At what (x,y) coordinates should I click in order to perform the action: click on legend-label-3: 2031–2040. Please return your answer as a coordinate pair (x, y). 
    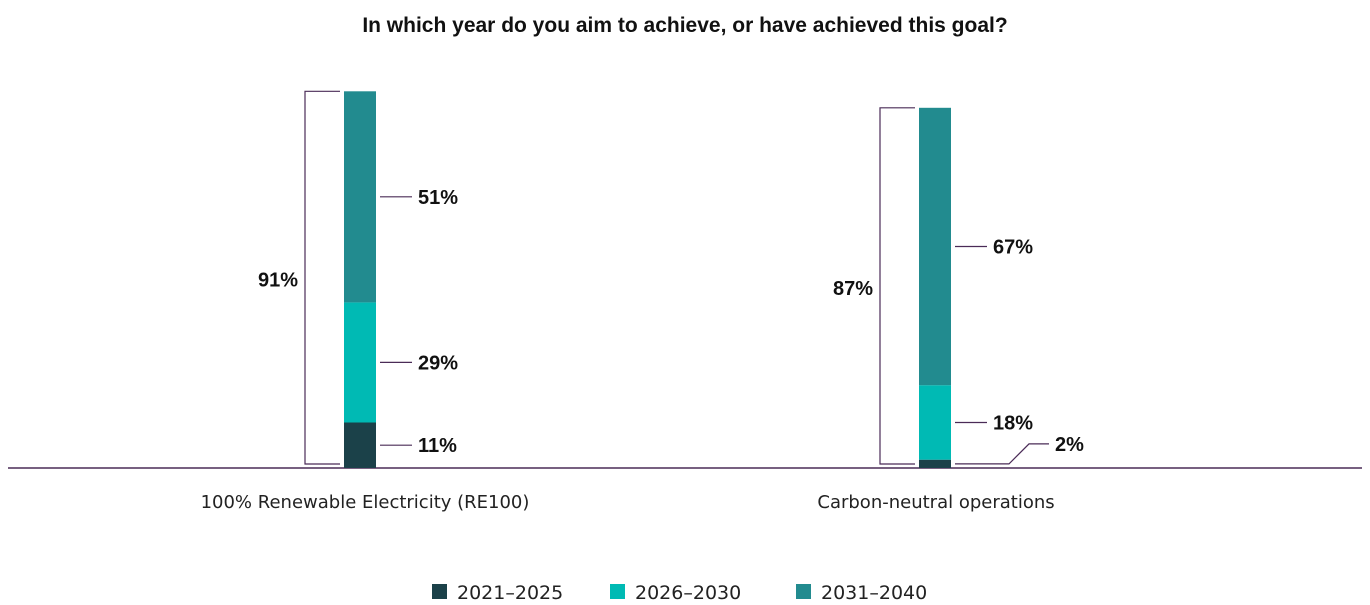
    Looking at the image, I should click on (874, 593).